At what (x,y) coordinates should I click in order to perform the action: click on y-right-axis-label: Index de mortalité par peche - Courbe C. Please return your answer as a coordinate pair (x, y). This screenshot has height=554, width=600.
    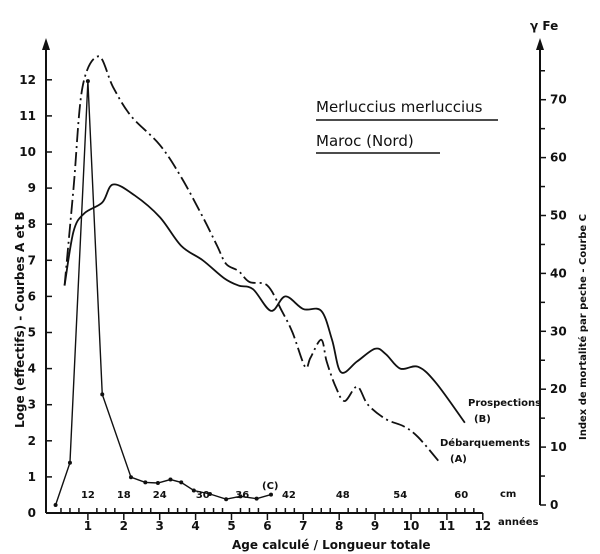
    Looking at the image, I should click on (583, 327).